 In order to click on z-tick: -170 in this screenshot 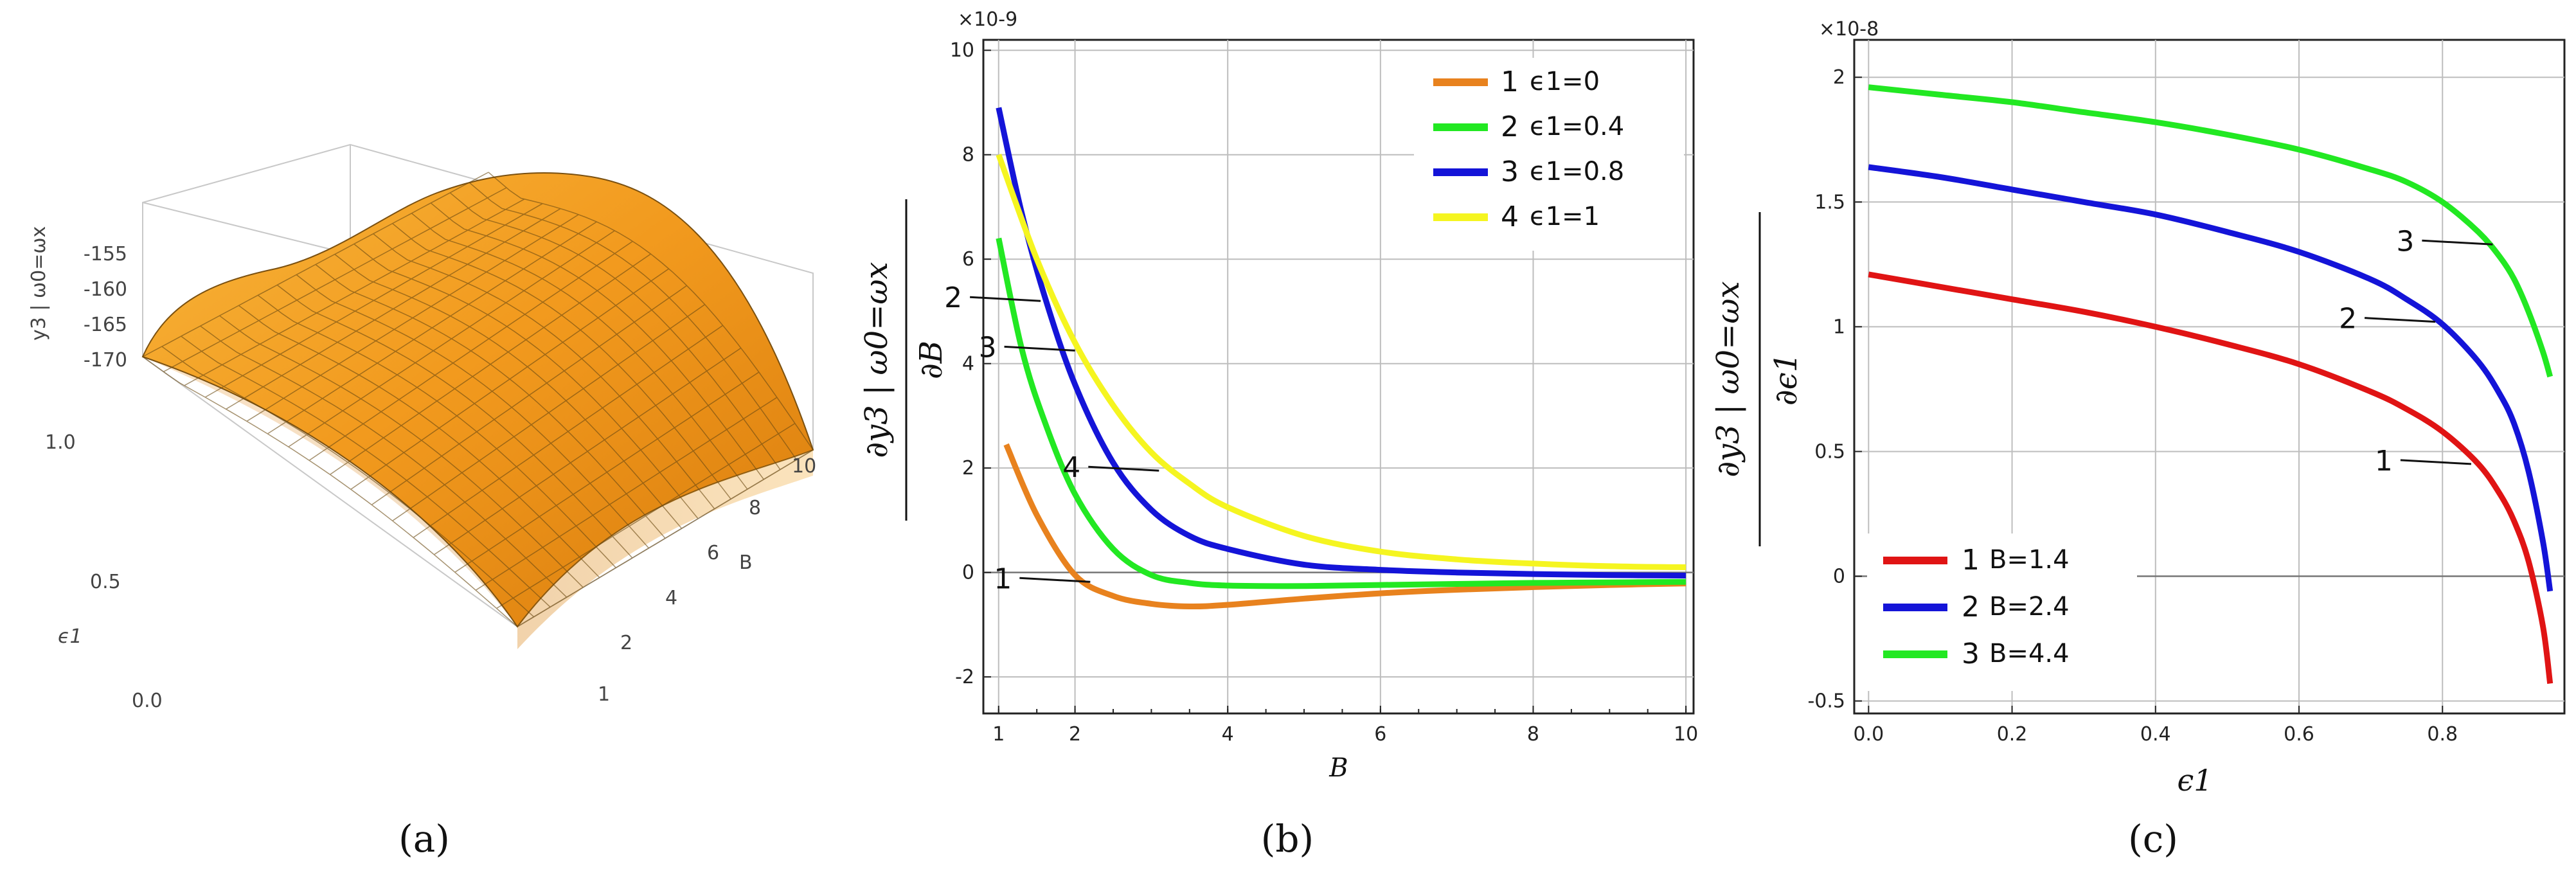, I will do `click(105, 360)`.